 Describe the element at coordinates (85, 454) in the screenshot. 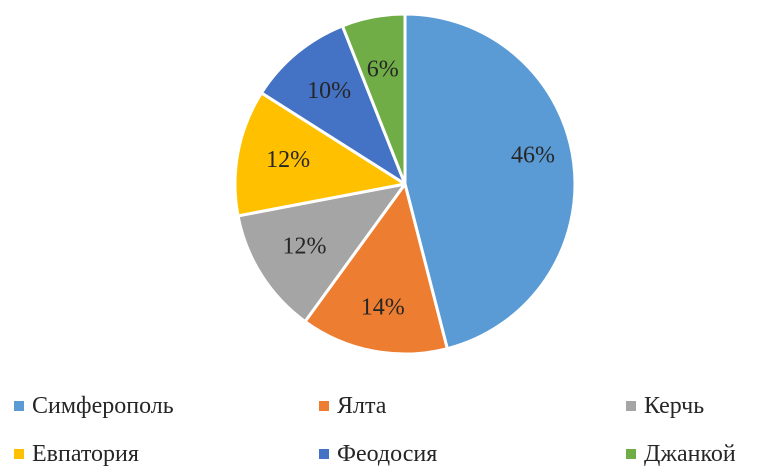

I see `legend-label-evpatoria: Евпатория` at that location.